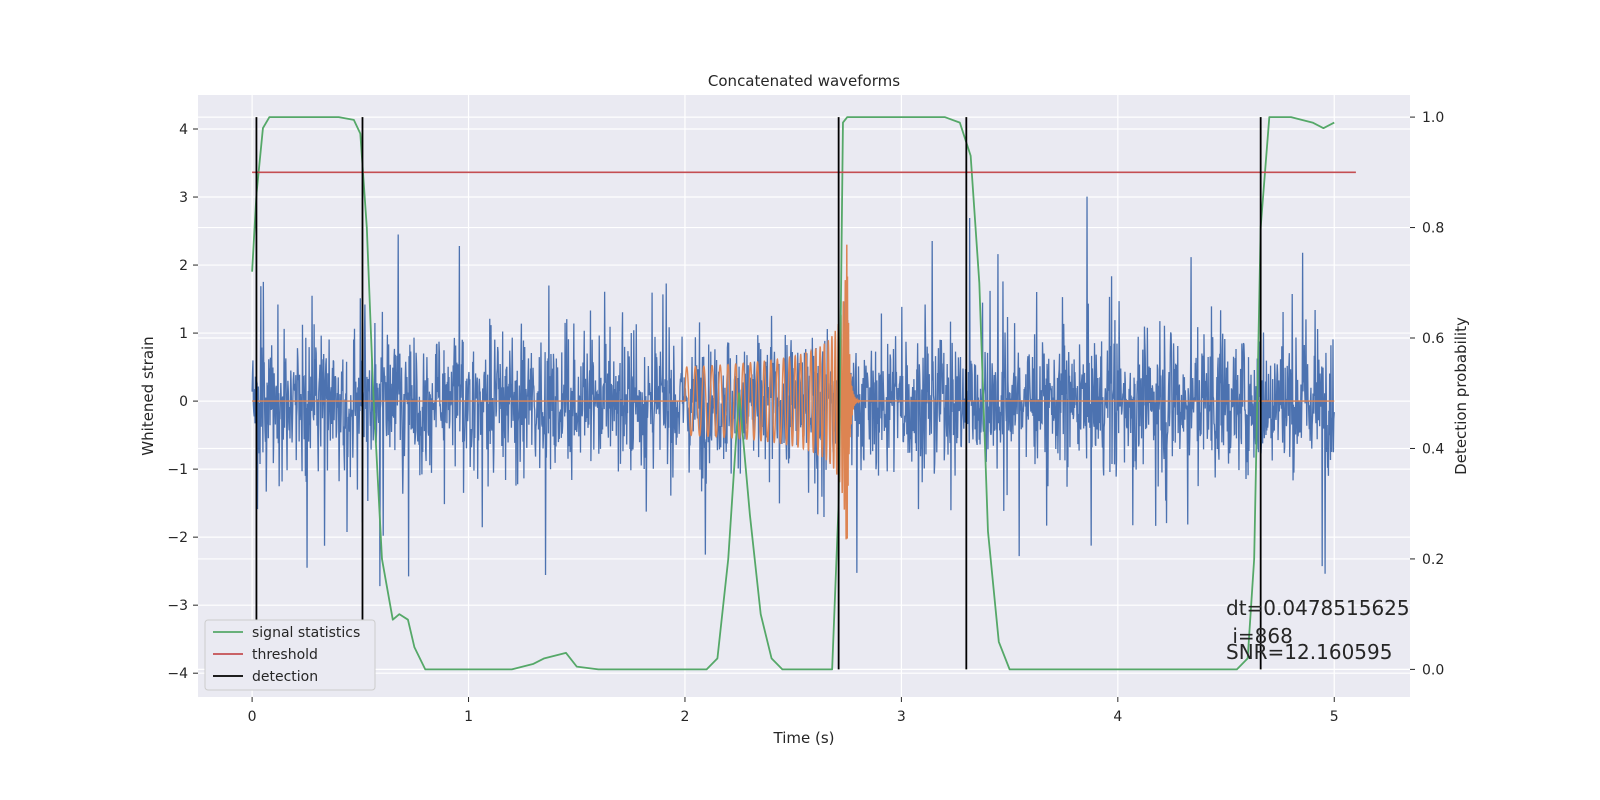  What do you see at coordinates (1433, 118) in the screenshot?
I see `y-right-tick-label: 1.0` at bounding box center [1433, 118].